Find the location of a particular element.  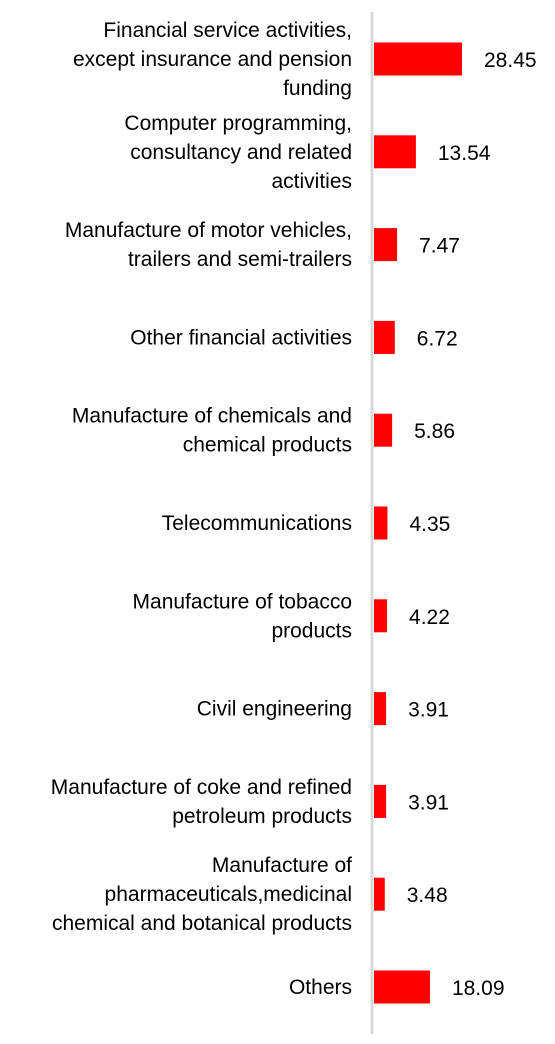

data-label: 3.48 is located at coordinates (427, 895).